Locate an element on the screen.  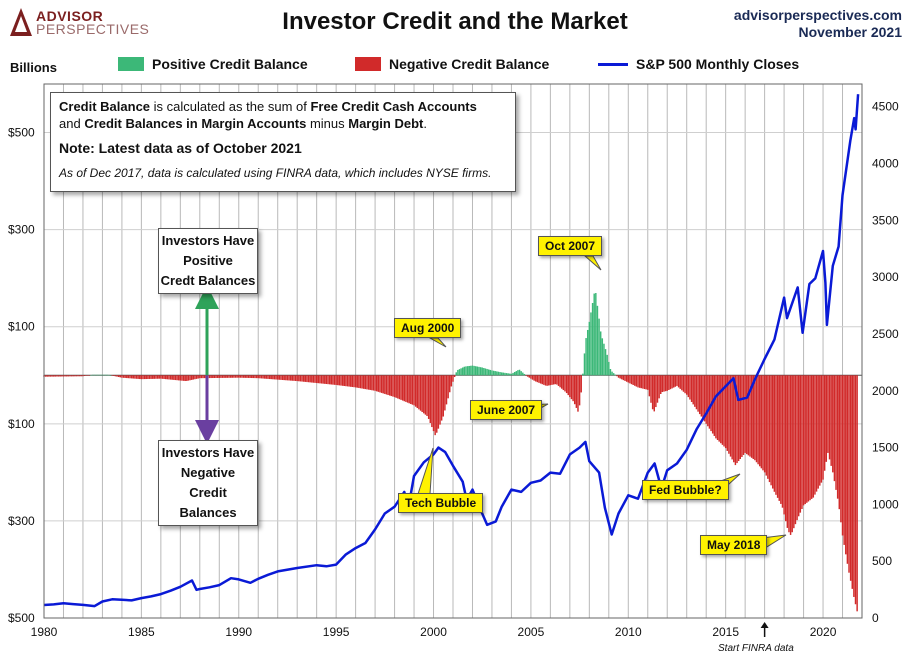
site-url: advisorperspectives.com is located at coordinates (817, 15).